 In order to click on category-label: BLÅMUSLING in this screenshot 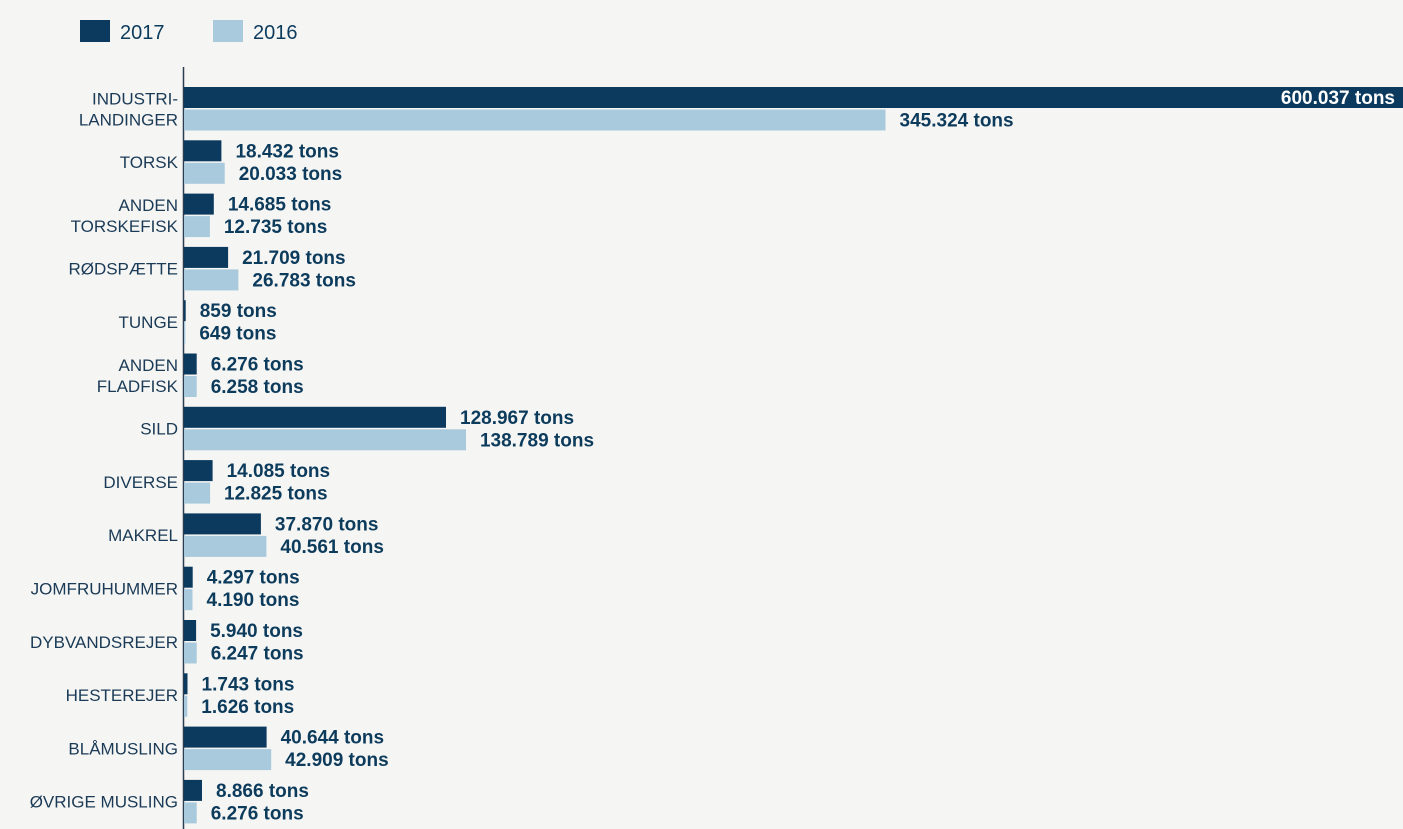, I will do `click(123, 748)`.